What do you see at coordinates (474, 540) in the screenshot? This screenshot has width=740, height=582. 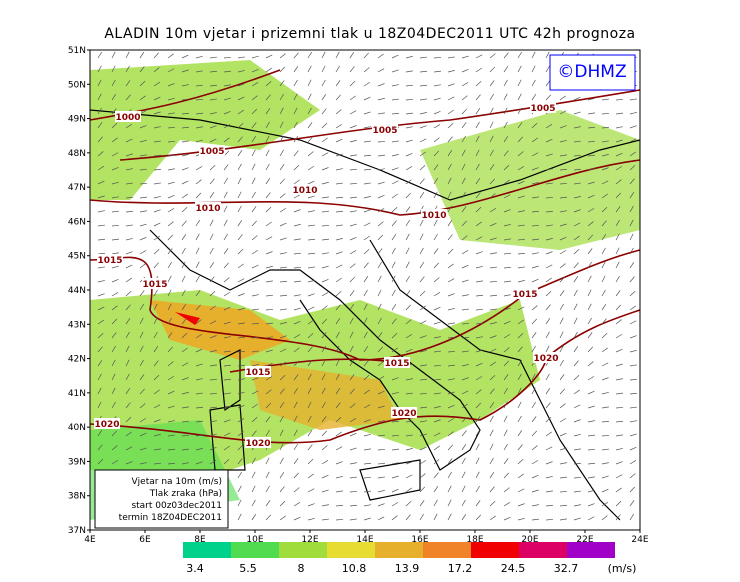 I see `lon-label: 18E` at bounding box center [474, 540].